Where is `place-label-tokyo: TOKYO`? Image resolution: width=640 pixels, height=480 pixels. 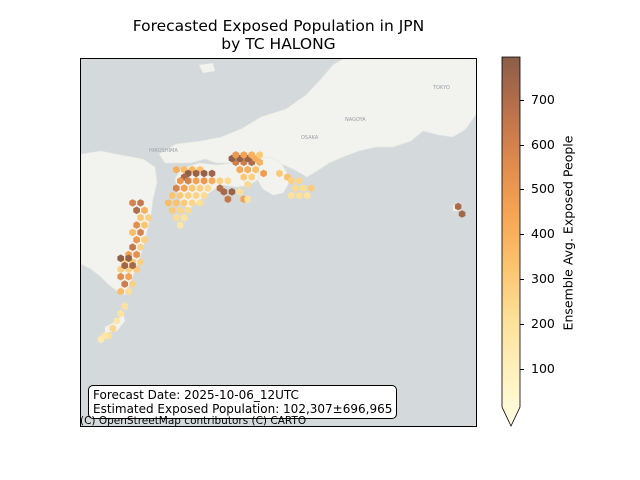 place-label-tokyo: TOKYO is located at coordinates (441, 88).